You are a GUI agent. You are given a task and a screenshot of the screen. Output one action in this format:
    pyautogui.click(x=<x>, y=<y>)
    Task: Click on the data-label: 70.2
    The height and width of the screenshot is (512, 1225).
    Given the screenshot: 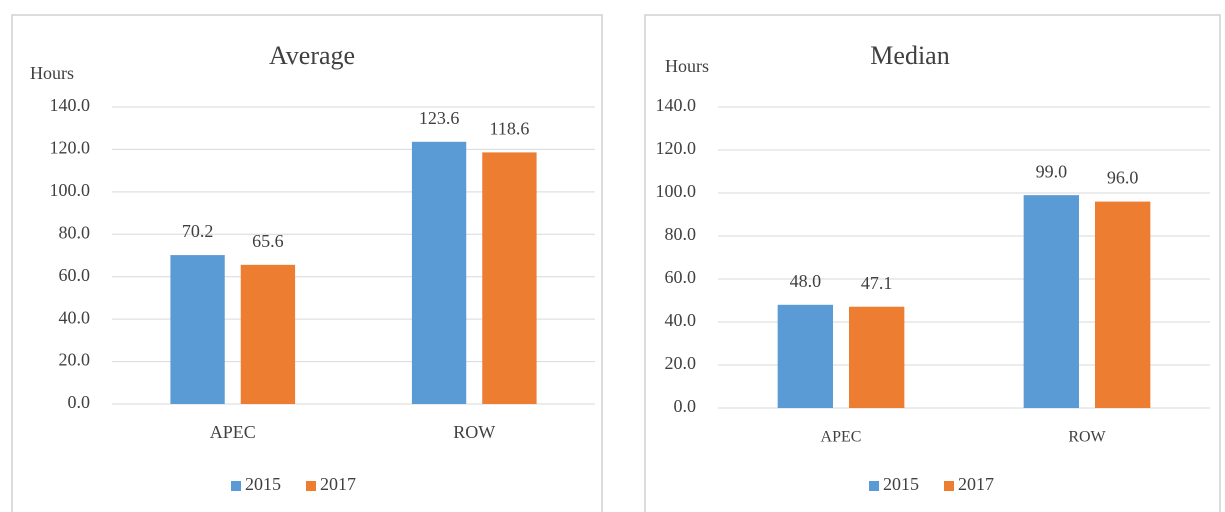 What is the action you would take?
    pyautogui.click(x=198, y=231)
    